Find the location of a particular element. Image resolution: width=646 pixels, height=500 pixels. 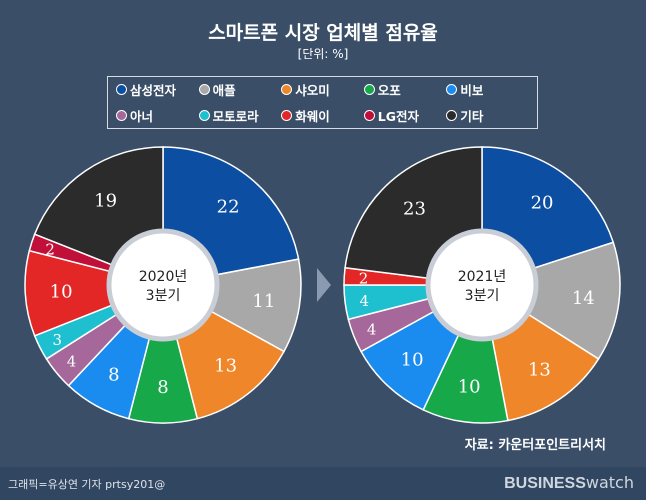

legend-label: 애플 is located at coordinates (224, 91).